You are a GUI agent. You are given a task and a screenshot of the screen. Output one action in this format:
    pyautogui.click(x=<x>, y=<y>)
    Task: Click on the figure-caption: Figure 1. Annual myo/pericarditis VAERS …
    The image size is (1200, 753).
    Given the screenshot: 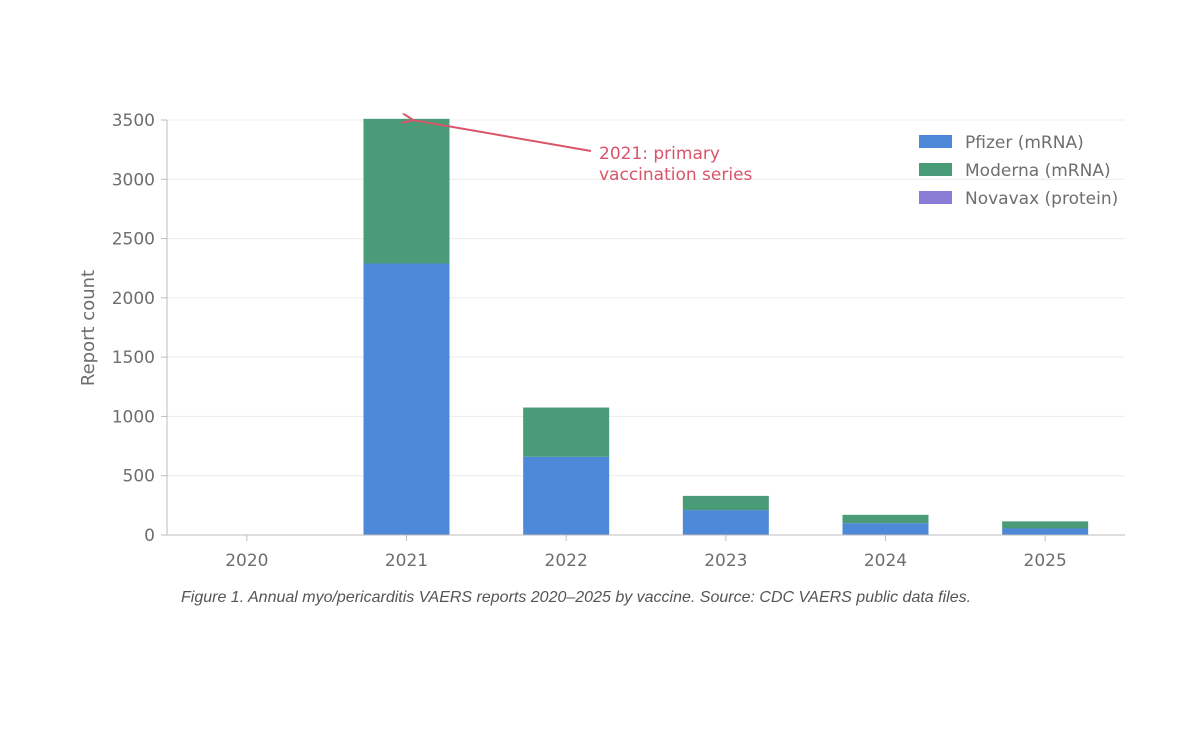 What is the action you would take?
    pyautogui.click(x=576, y=597)
    